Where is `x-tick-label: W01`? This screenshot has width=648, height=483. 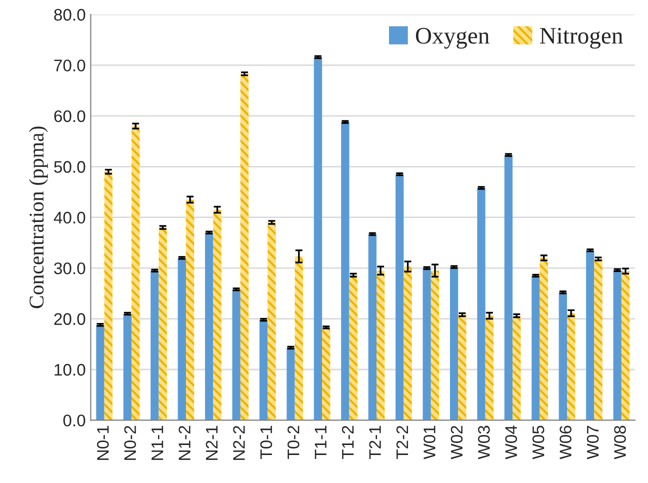
x-tick-label: W01 is located at coordinates (430, 443).